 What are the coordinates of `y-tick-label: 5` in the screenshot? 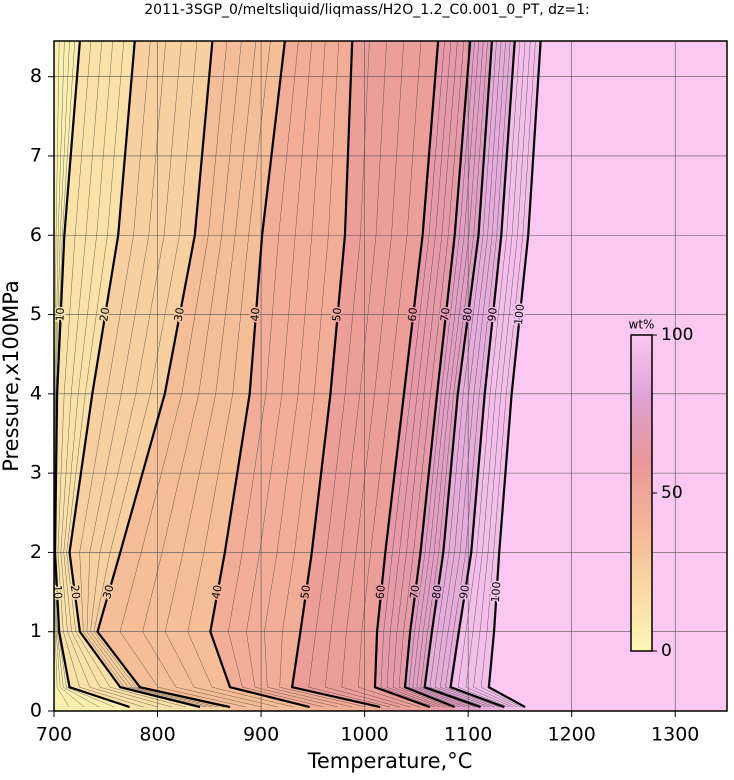 It's located at (36, 314).